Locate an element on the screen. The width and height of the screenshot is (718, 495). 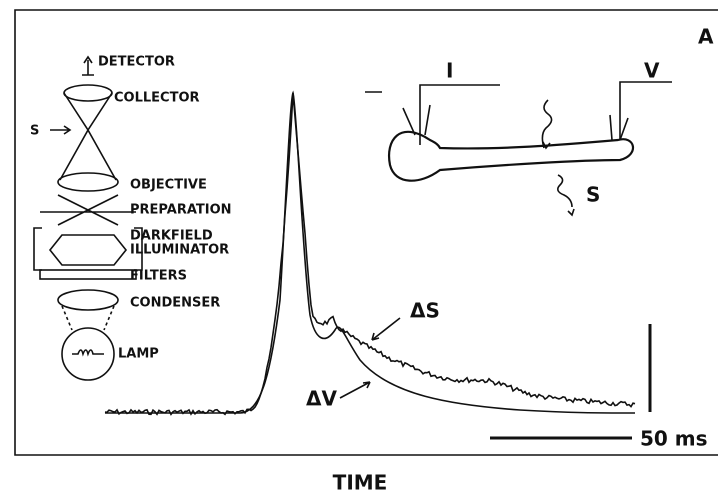
scale-bar-label: 50 ms is located at coordinates (674, 439).